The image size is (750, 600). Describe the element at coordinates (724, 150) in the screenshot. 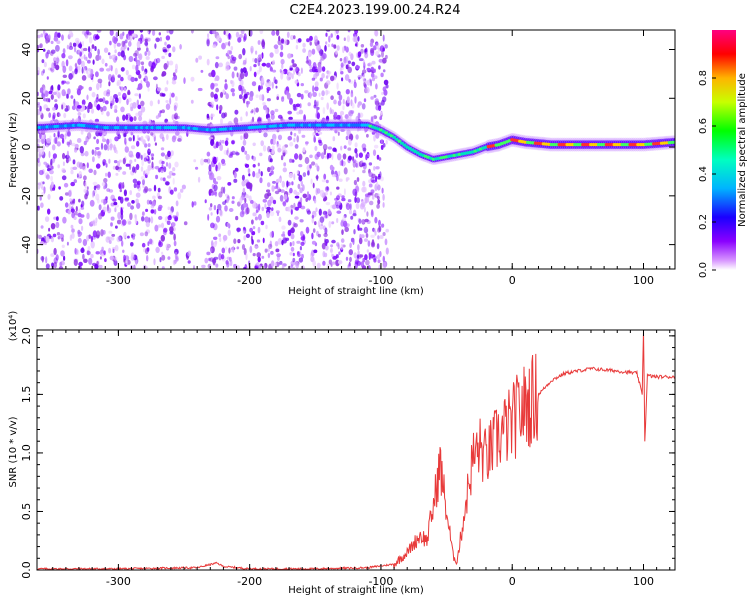

I see `colorbar-gradient` at that location.